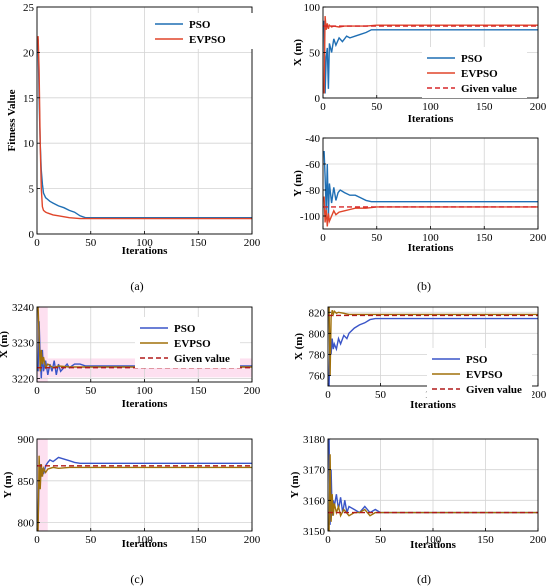  Describe the element at coordinates (32, 190) in the screenshot. I see `y-tick-label: 5` at that location.